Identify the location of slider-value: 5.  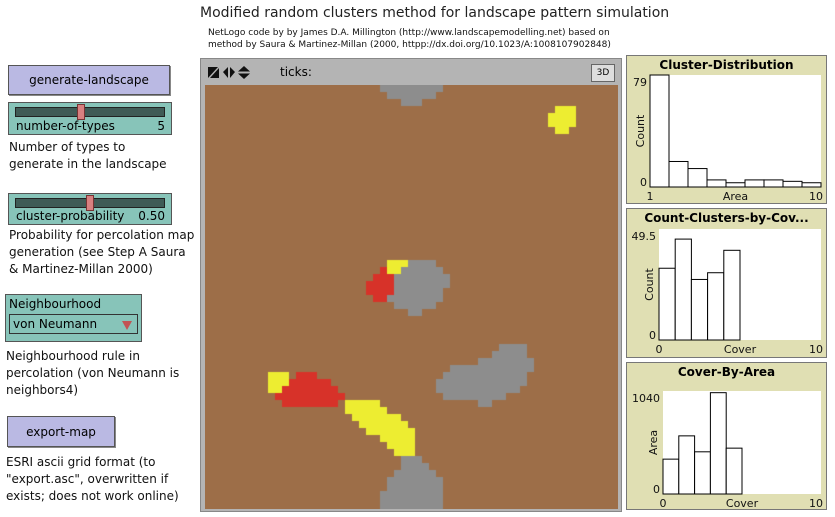
(161, 126).